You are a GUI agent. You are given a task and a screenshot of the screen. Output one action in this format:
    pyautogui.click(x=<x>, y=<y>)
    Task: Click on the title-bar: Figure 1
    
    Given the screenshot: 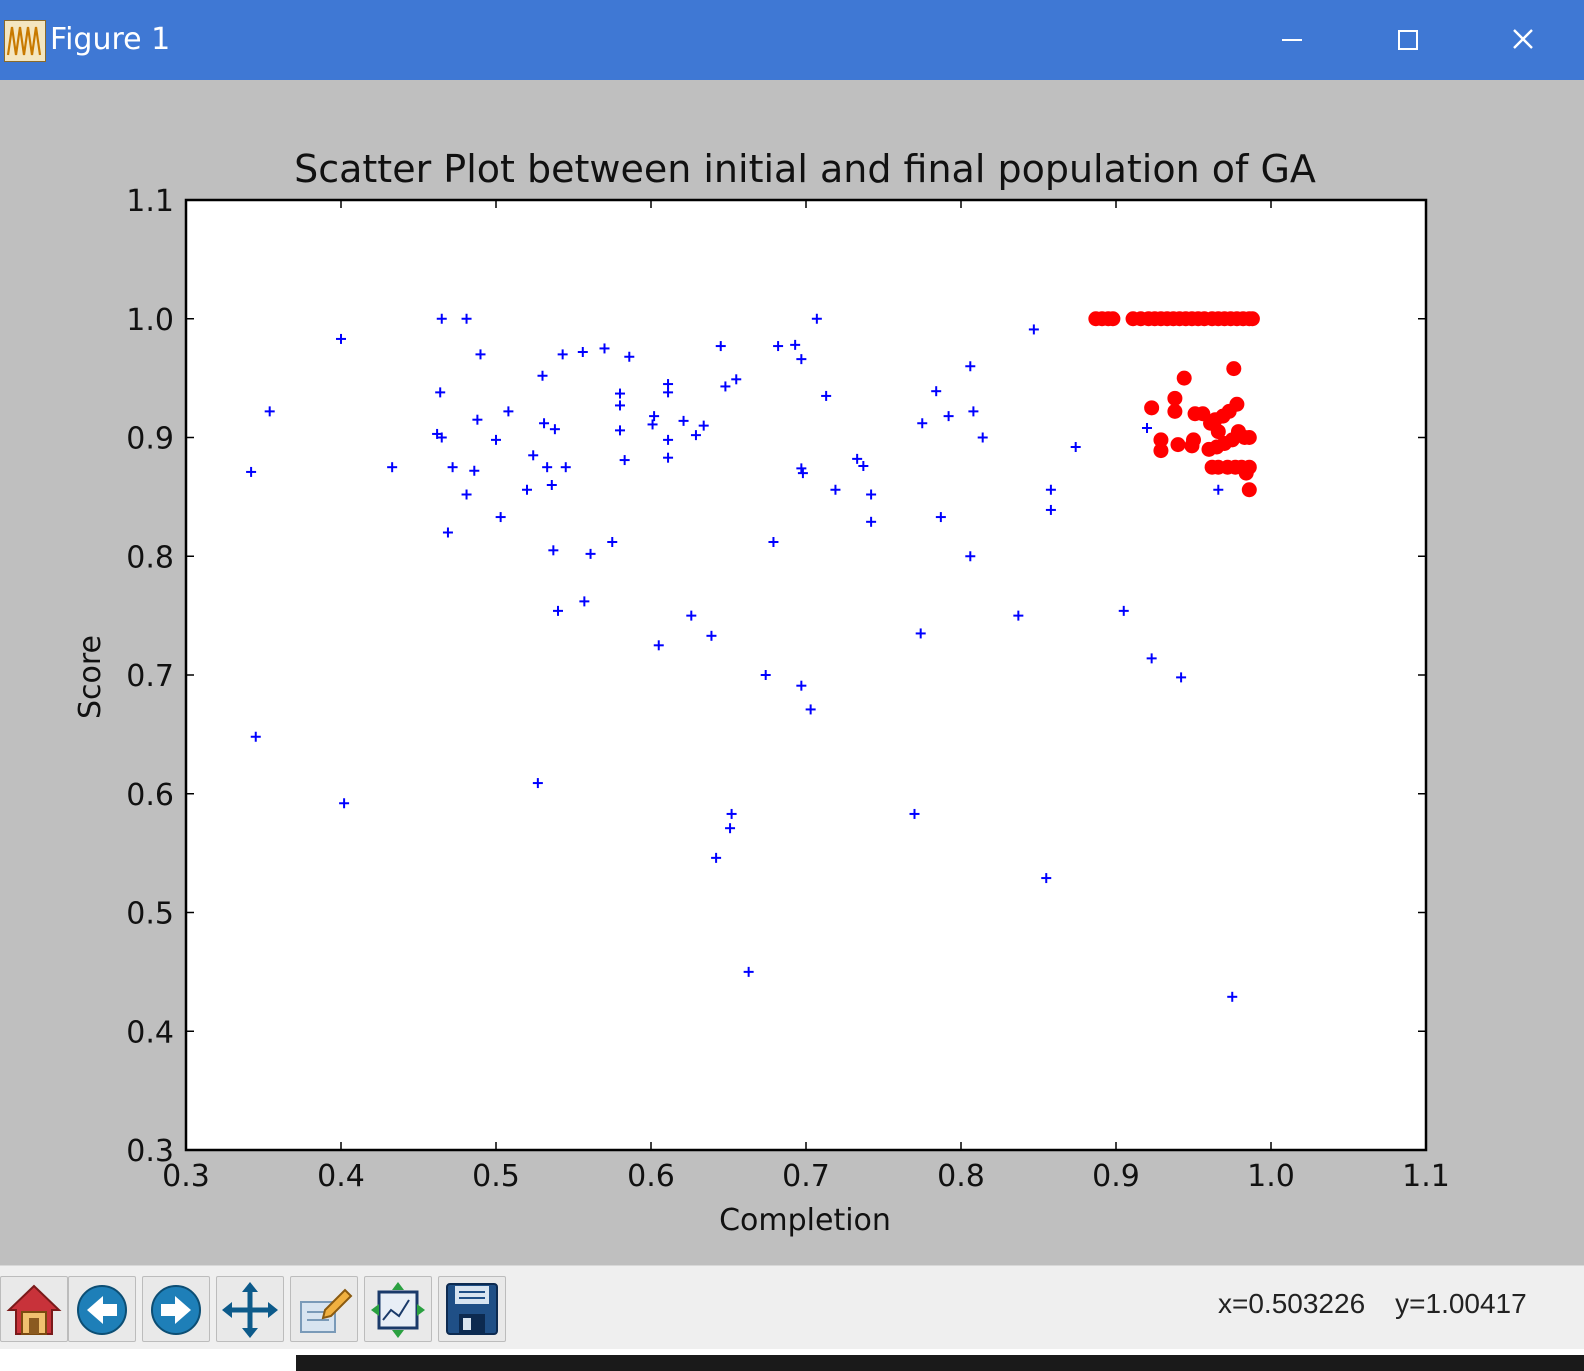 What is the action you would take?
    pyautogui.click(x=792, y=40)
    